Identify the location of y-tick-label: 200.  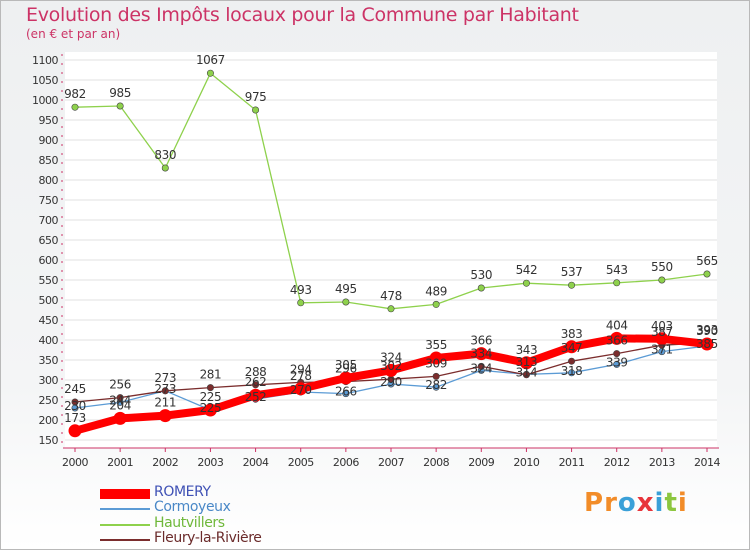
(49, 420).